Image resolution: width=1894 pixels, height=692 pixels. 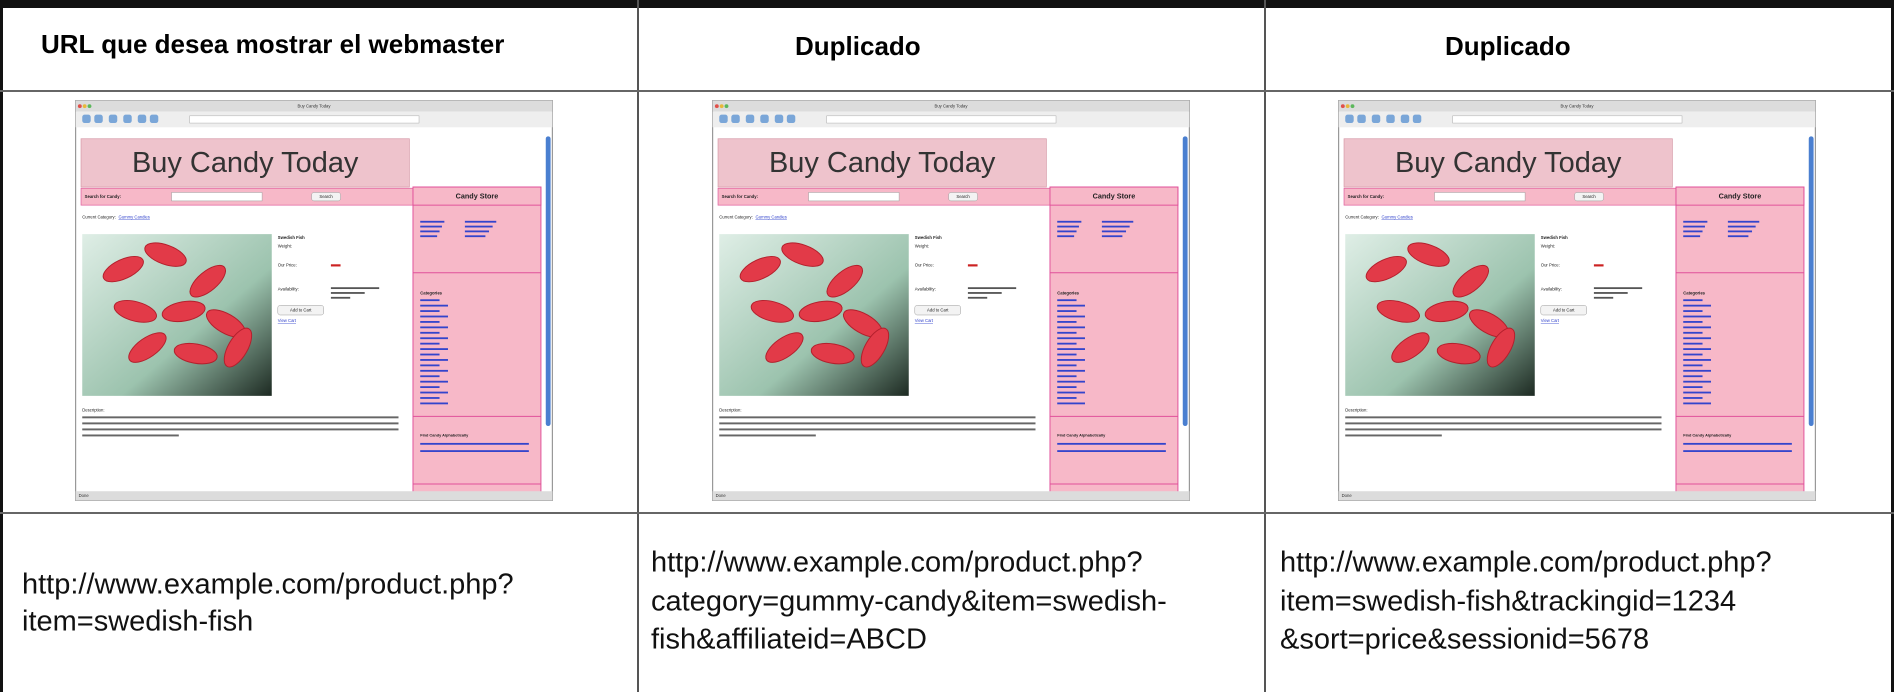 What do you see at coordinates (1, 346) in the screenshot?
I see `left-border` at bounding box center [1, 346].